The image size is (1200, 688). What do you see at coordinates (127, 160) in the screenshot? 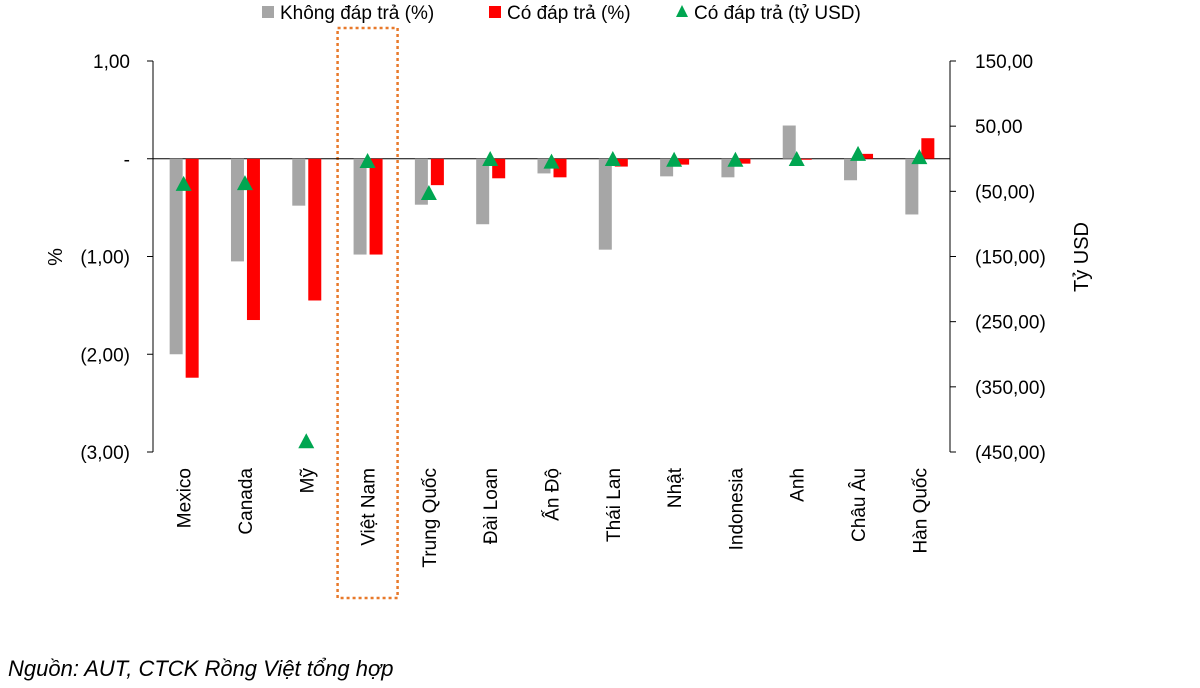
I see `left-tick-label: -` at bounding box center [127, 160].